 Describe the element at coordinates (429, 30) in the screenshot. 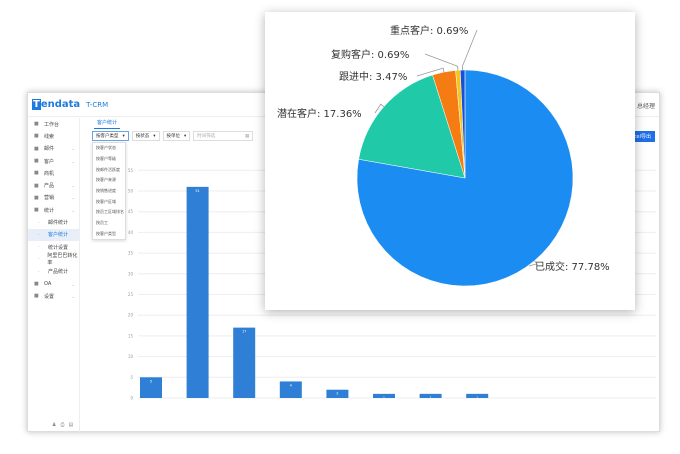

I see `pie-label: 重点客户: 0.69%` at that location.